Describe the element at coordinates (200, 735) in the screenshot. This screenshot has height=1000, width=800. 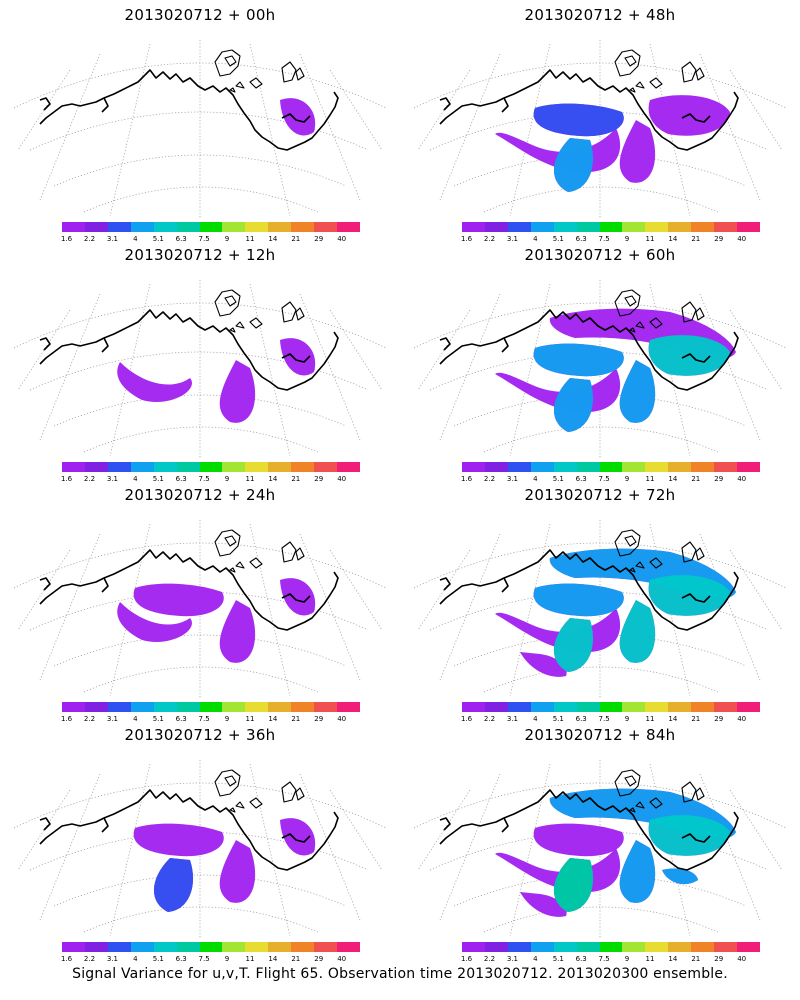
I see `panel-title: 2013020712 + 36h` at that location.